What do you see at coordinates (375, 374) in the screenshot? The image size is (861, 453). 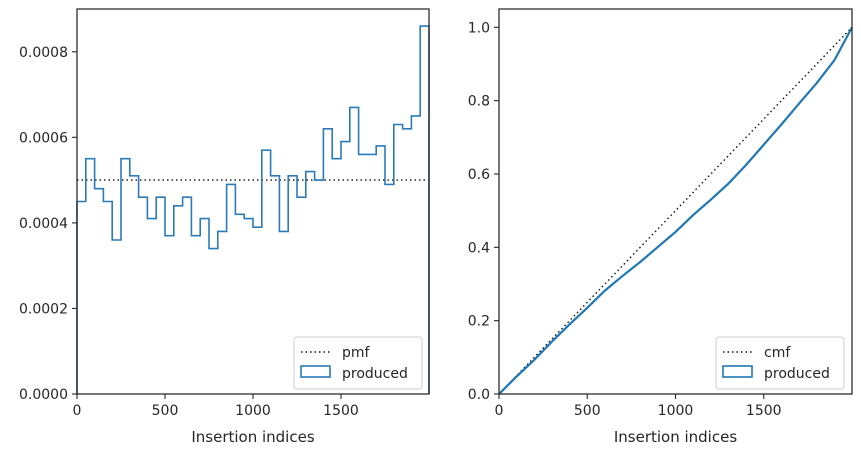 I see `left-legend-produced-label: produced` at bounding box center [375, 374].